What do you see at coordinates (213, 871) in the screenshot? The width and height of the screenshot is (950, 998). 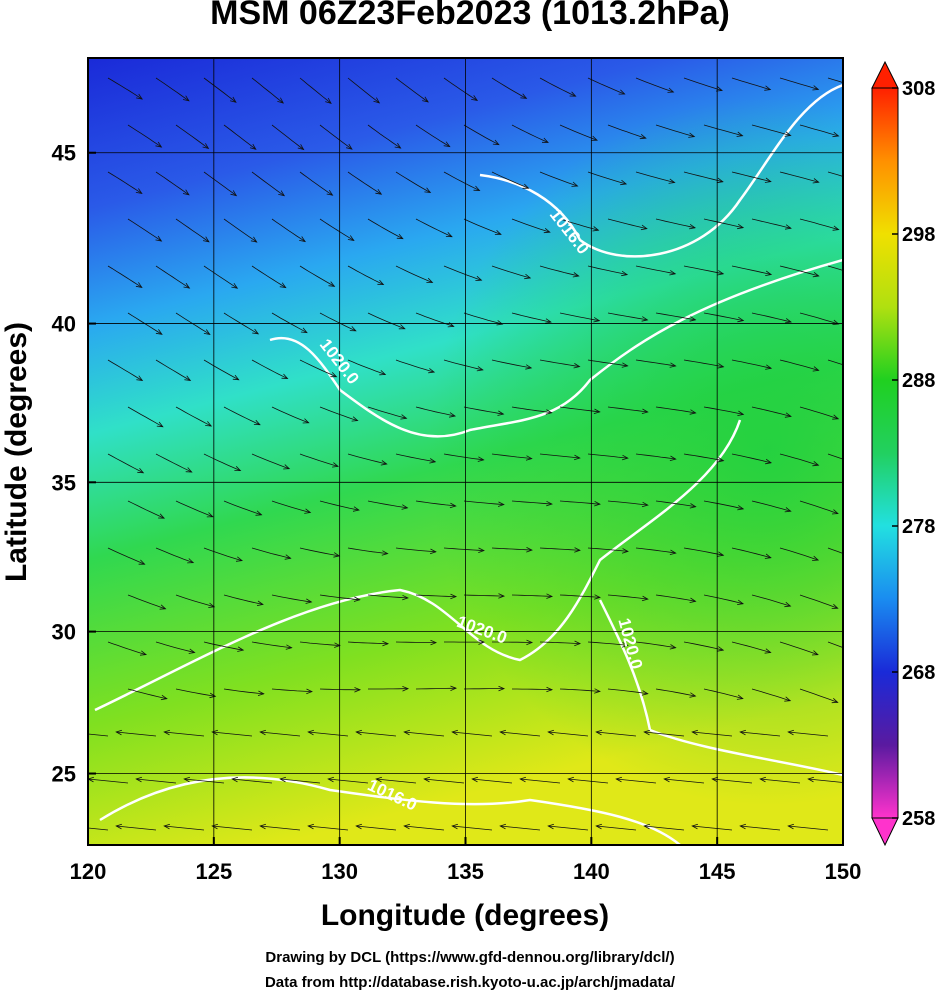 I see `x-tick-label: 125` at bounding box center [213, 871].